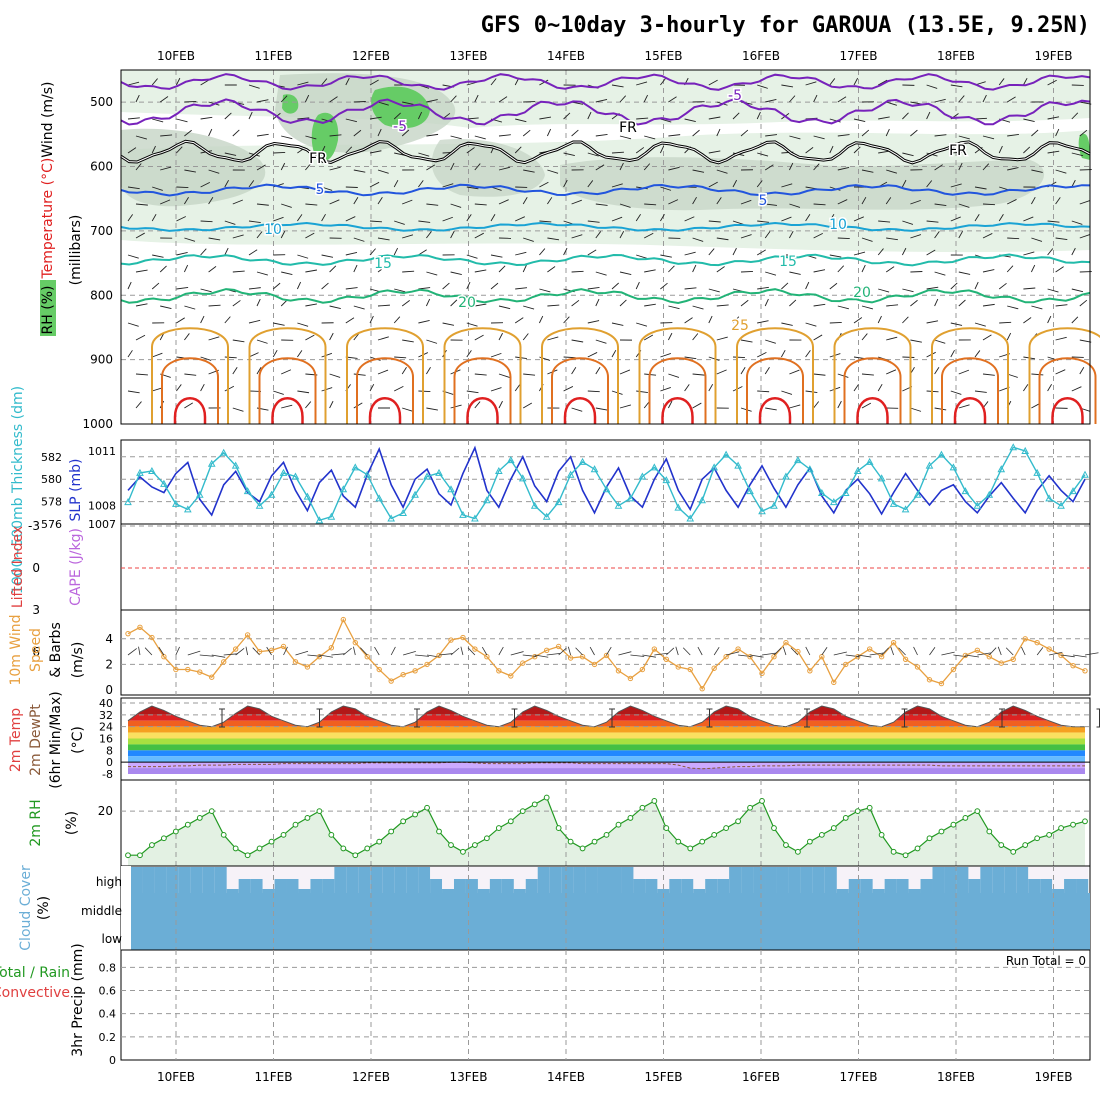 The image size is (1100, 1100). I want to click on wind10m-barb, so click(661, 654).